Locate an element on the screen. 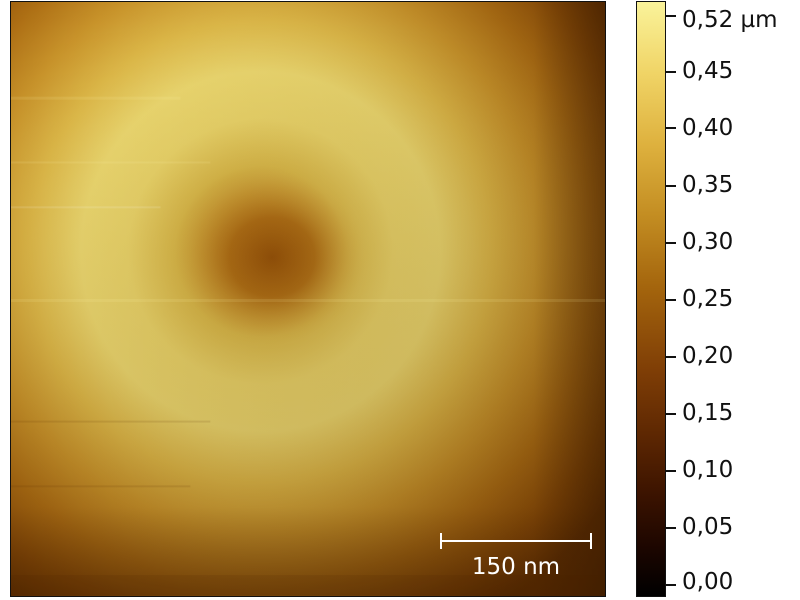 Image resolution: width=800 pixels, height=600 pixels. colorbar-label: 0,45 is located at coordinates (708, 71).